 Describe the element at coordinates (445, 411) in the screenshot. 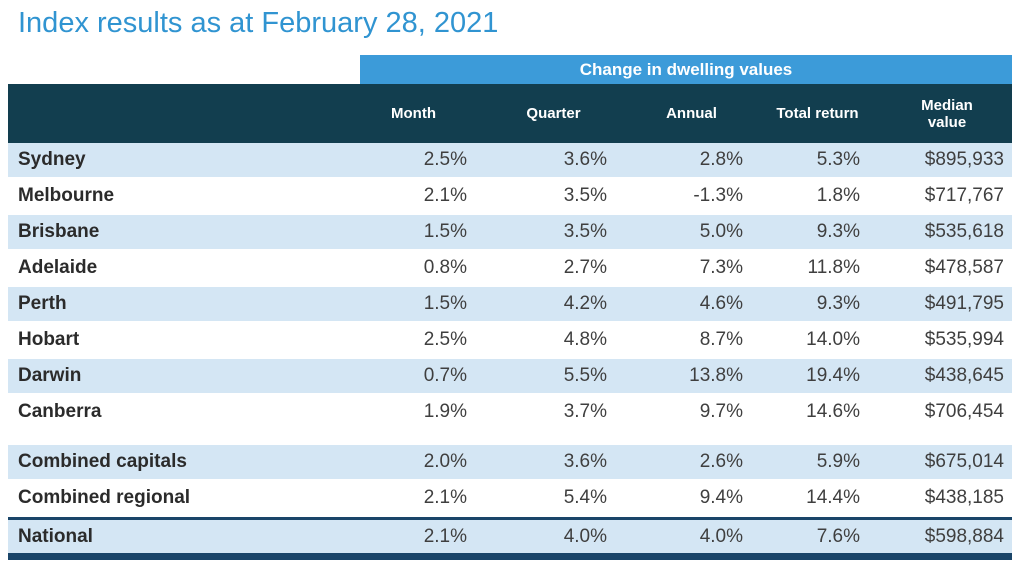

I see `cell-month: 1.9%` at that location.